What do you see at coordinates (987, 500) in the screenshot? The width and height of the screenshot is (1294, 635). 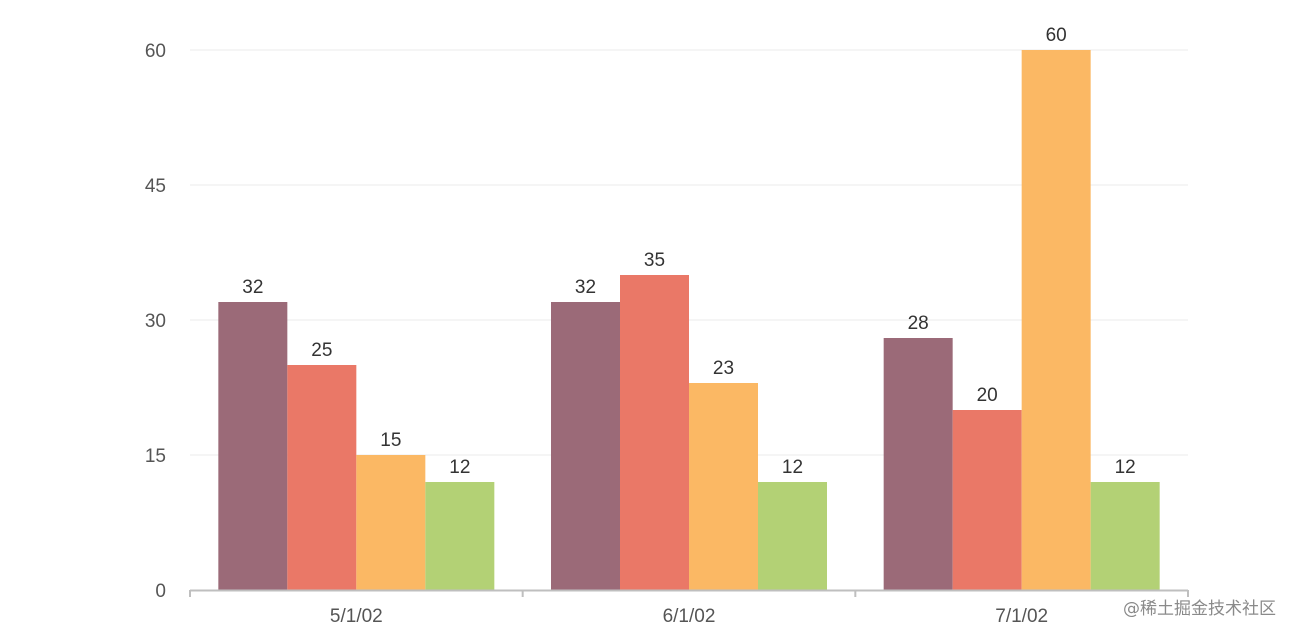 I see `bar-7/1/02-series-2` at bounding box center [987, 500].